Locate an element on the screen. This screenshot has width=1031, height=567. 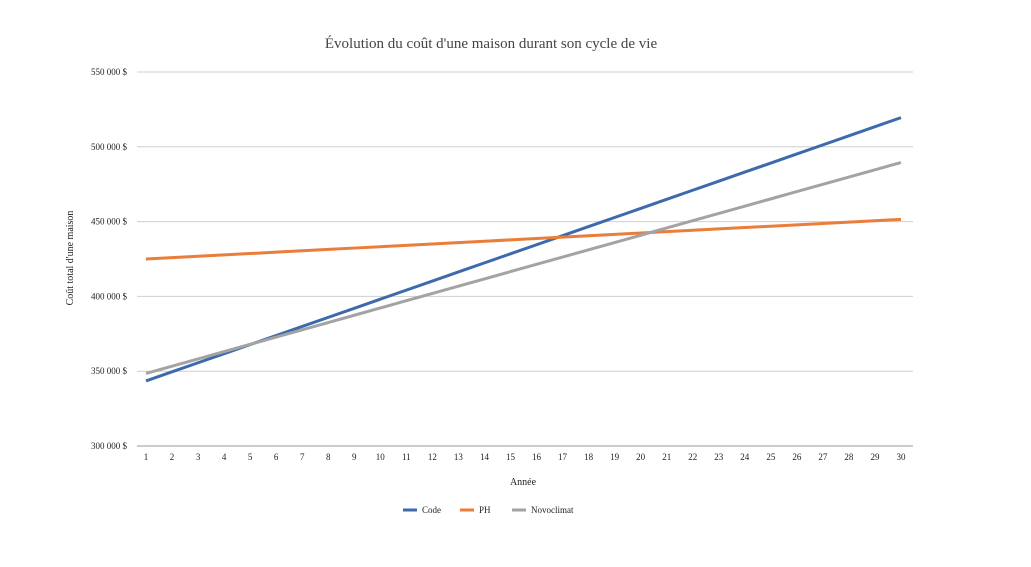
x-tick-label: 9 is located at coordinates (354, 457).